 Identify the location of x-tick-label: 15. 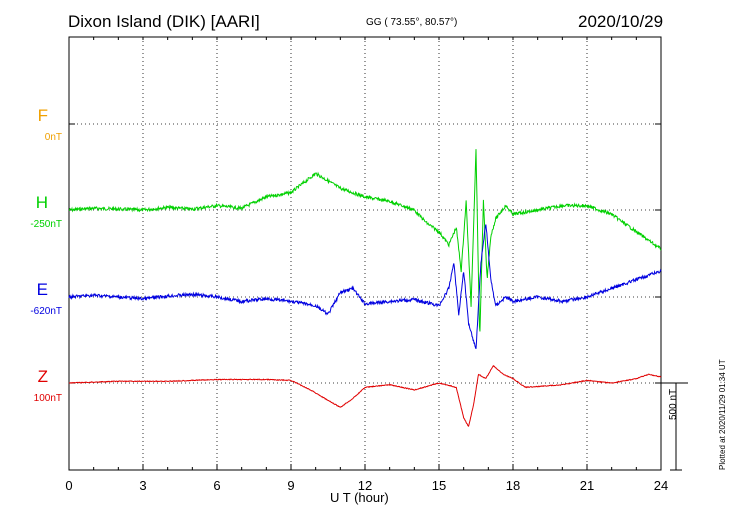
(439, 485).